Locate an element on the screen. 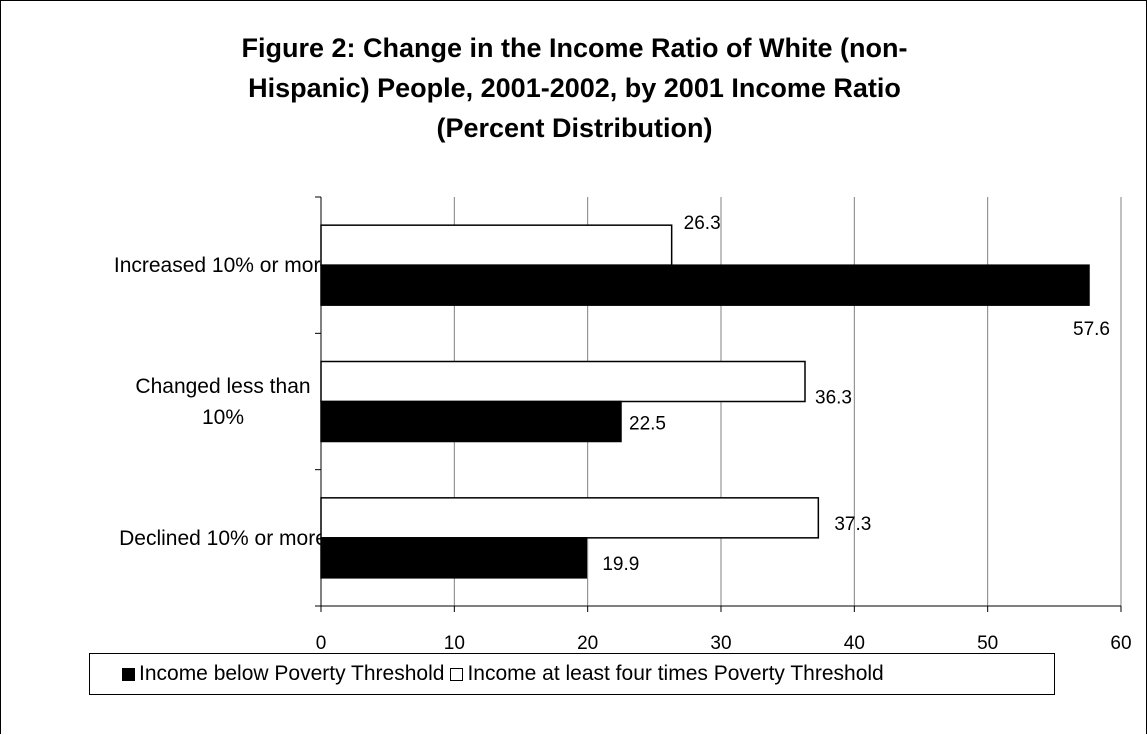 This screenshot has height=735, width=1147. x-tick-label: 30 is located at coordinates (720, 643).